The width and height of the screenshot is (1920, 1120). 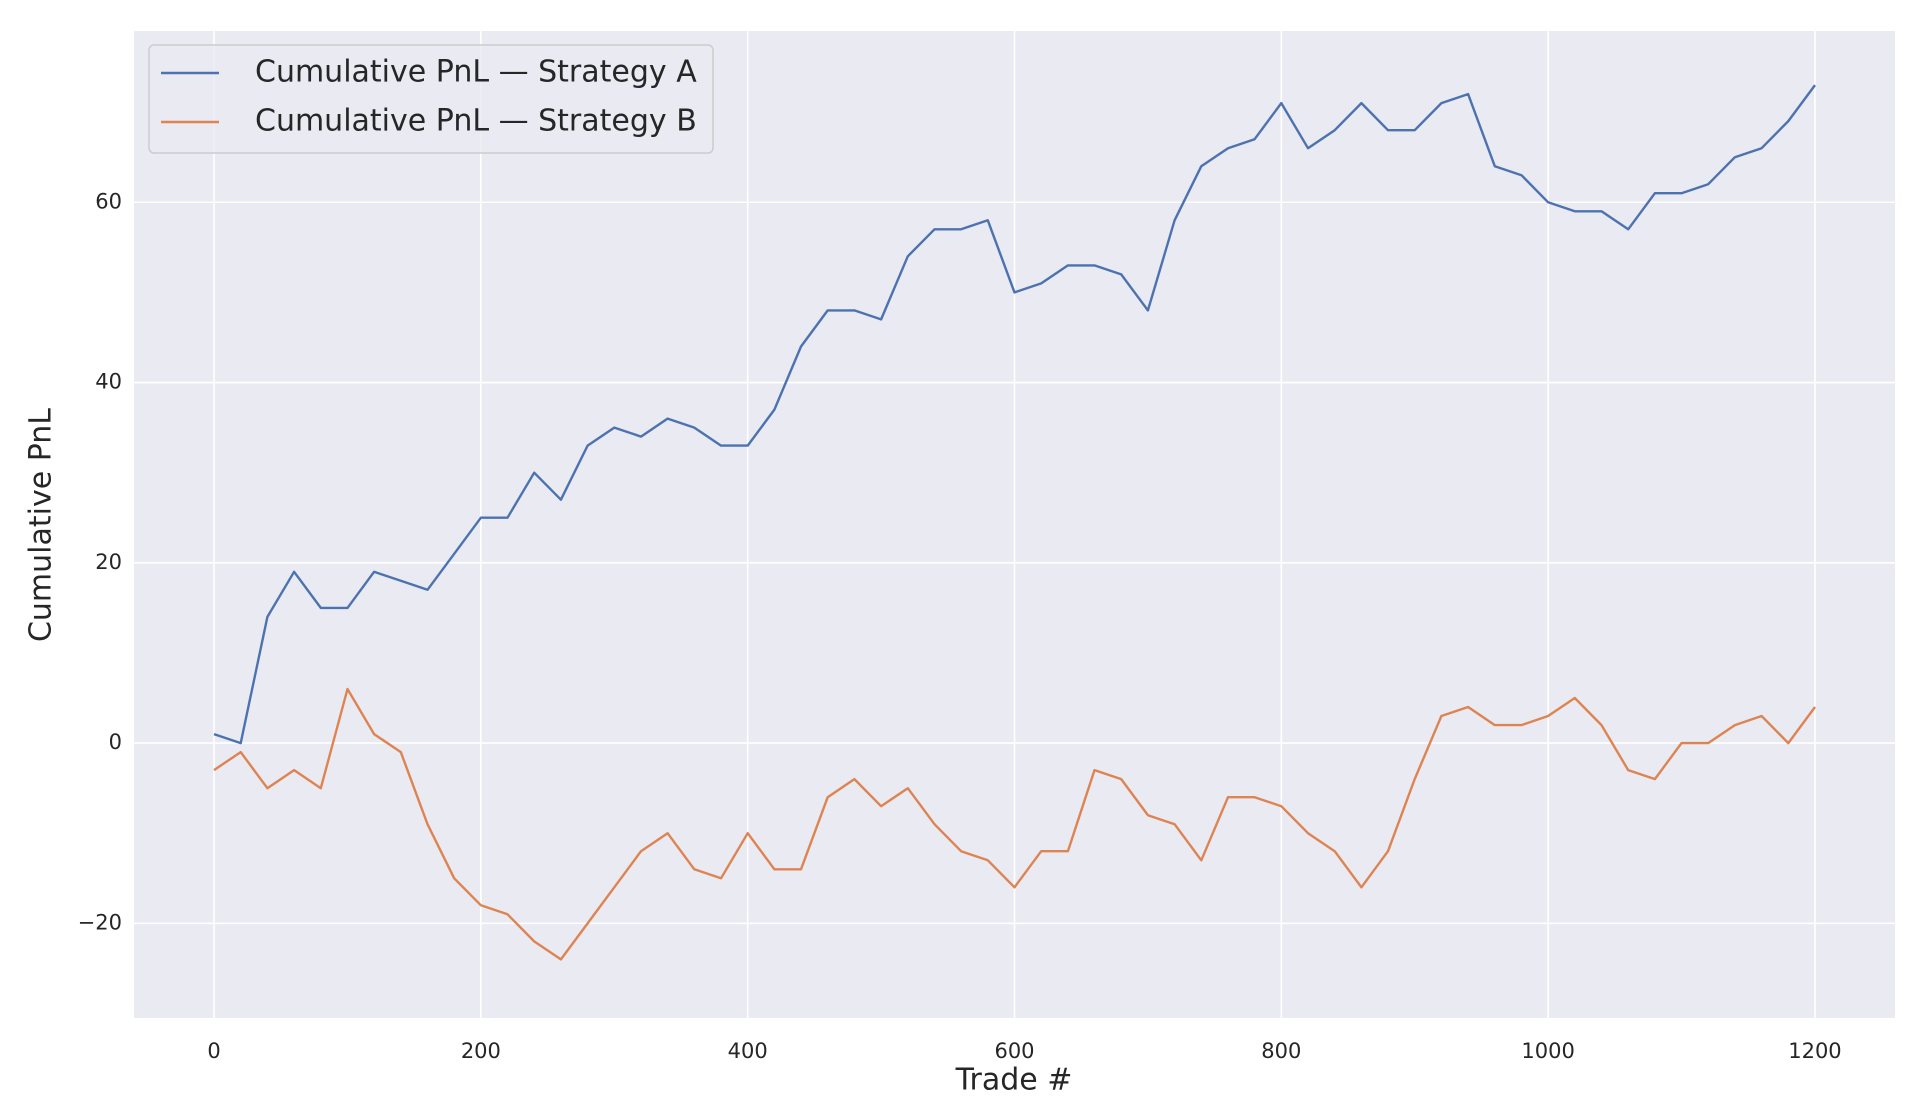 I want to click on legend-box, so click(x=431, y=99).